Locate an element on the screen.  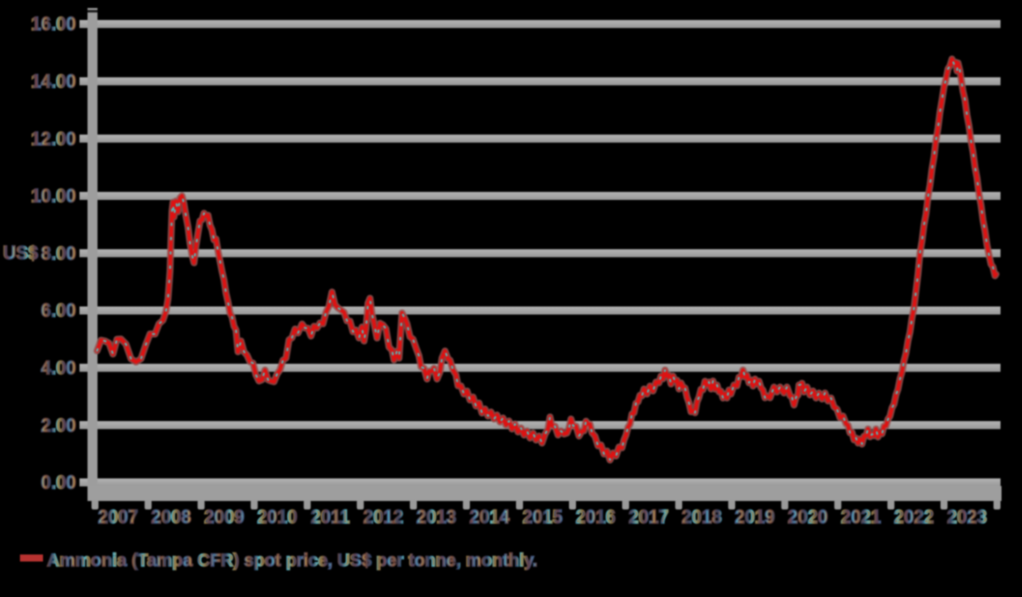
svg-text: 2023 is located at coordinates (967, 517).